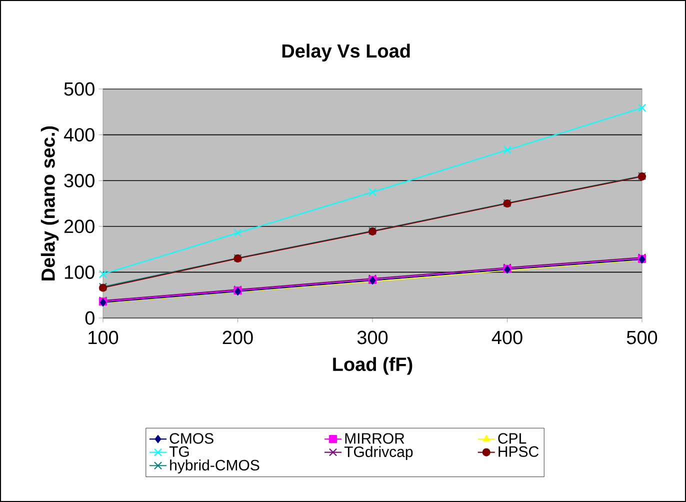 This screenshot has height=502, width=686. I want to click on y-tick-label: 100, so click(79, 272).